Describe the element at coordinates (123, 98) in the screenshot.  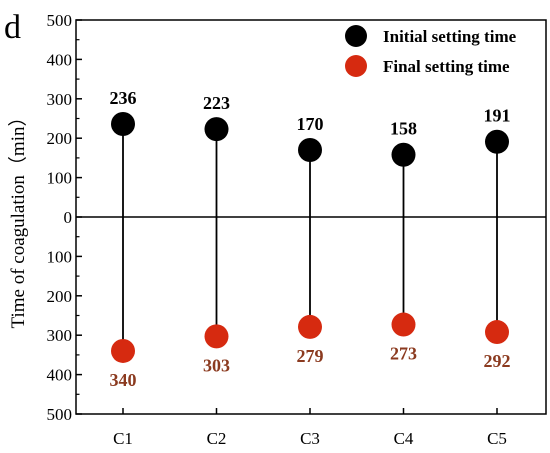
I see `initial-data-label: 236` at that location.